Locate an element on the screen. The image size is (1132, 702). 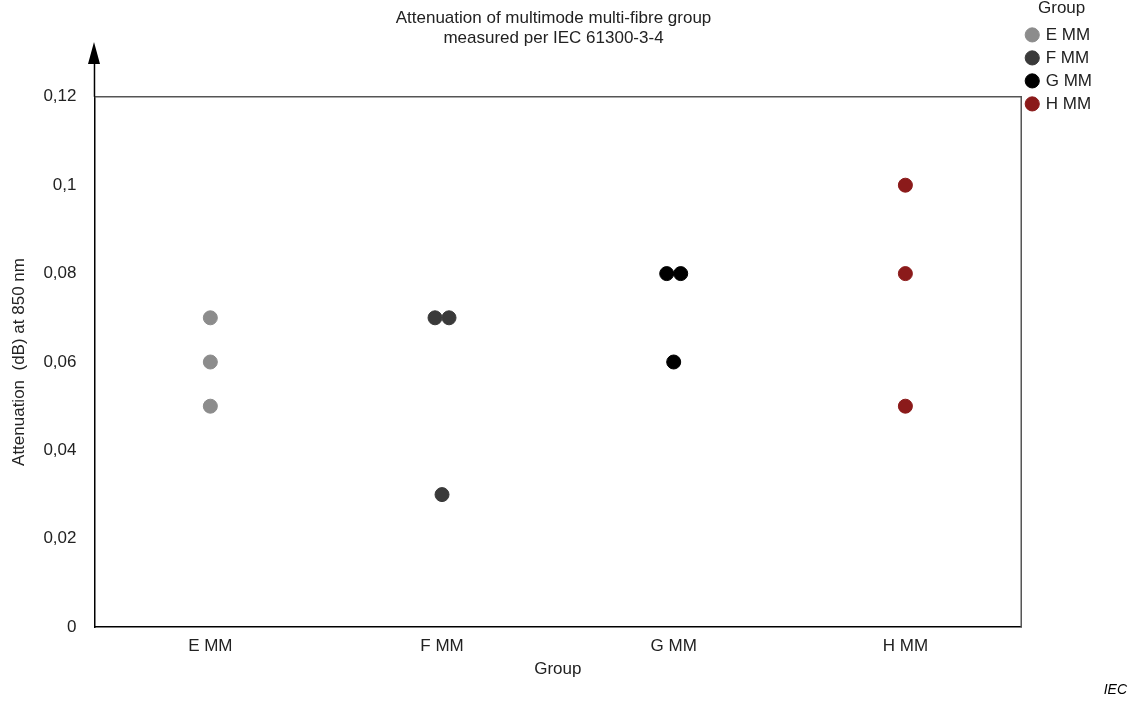
legend-label: G MM is located at coordinates (1069, 80).